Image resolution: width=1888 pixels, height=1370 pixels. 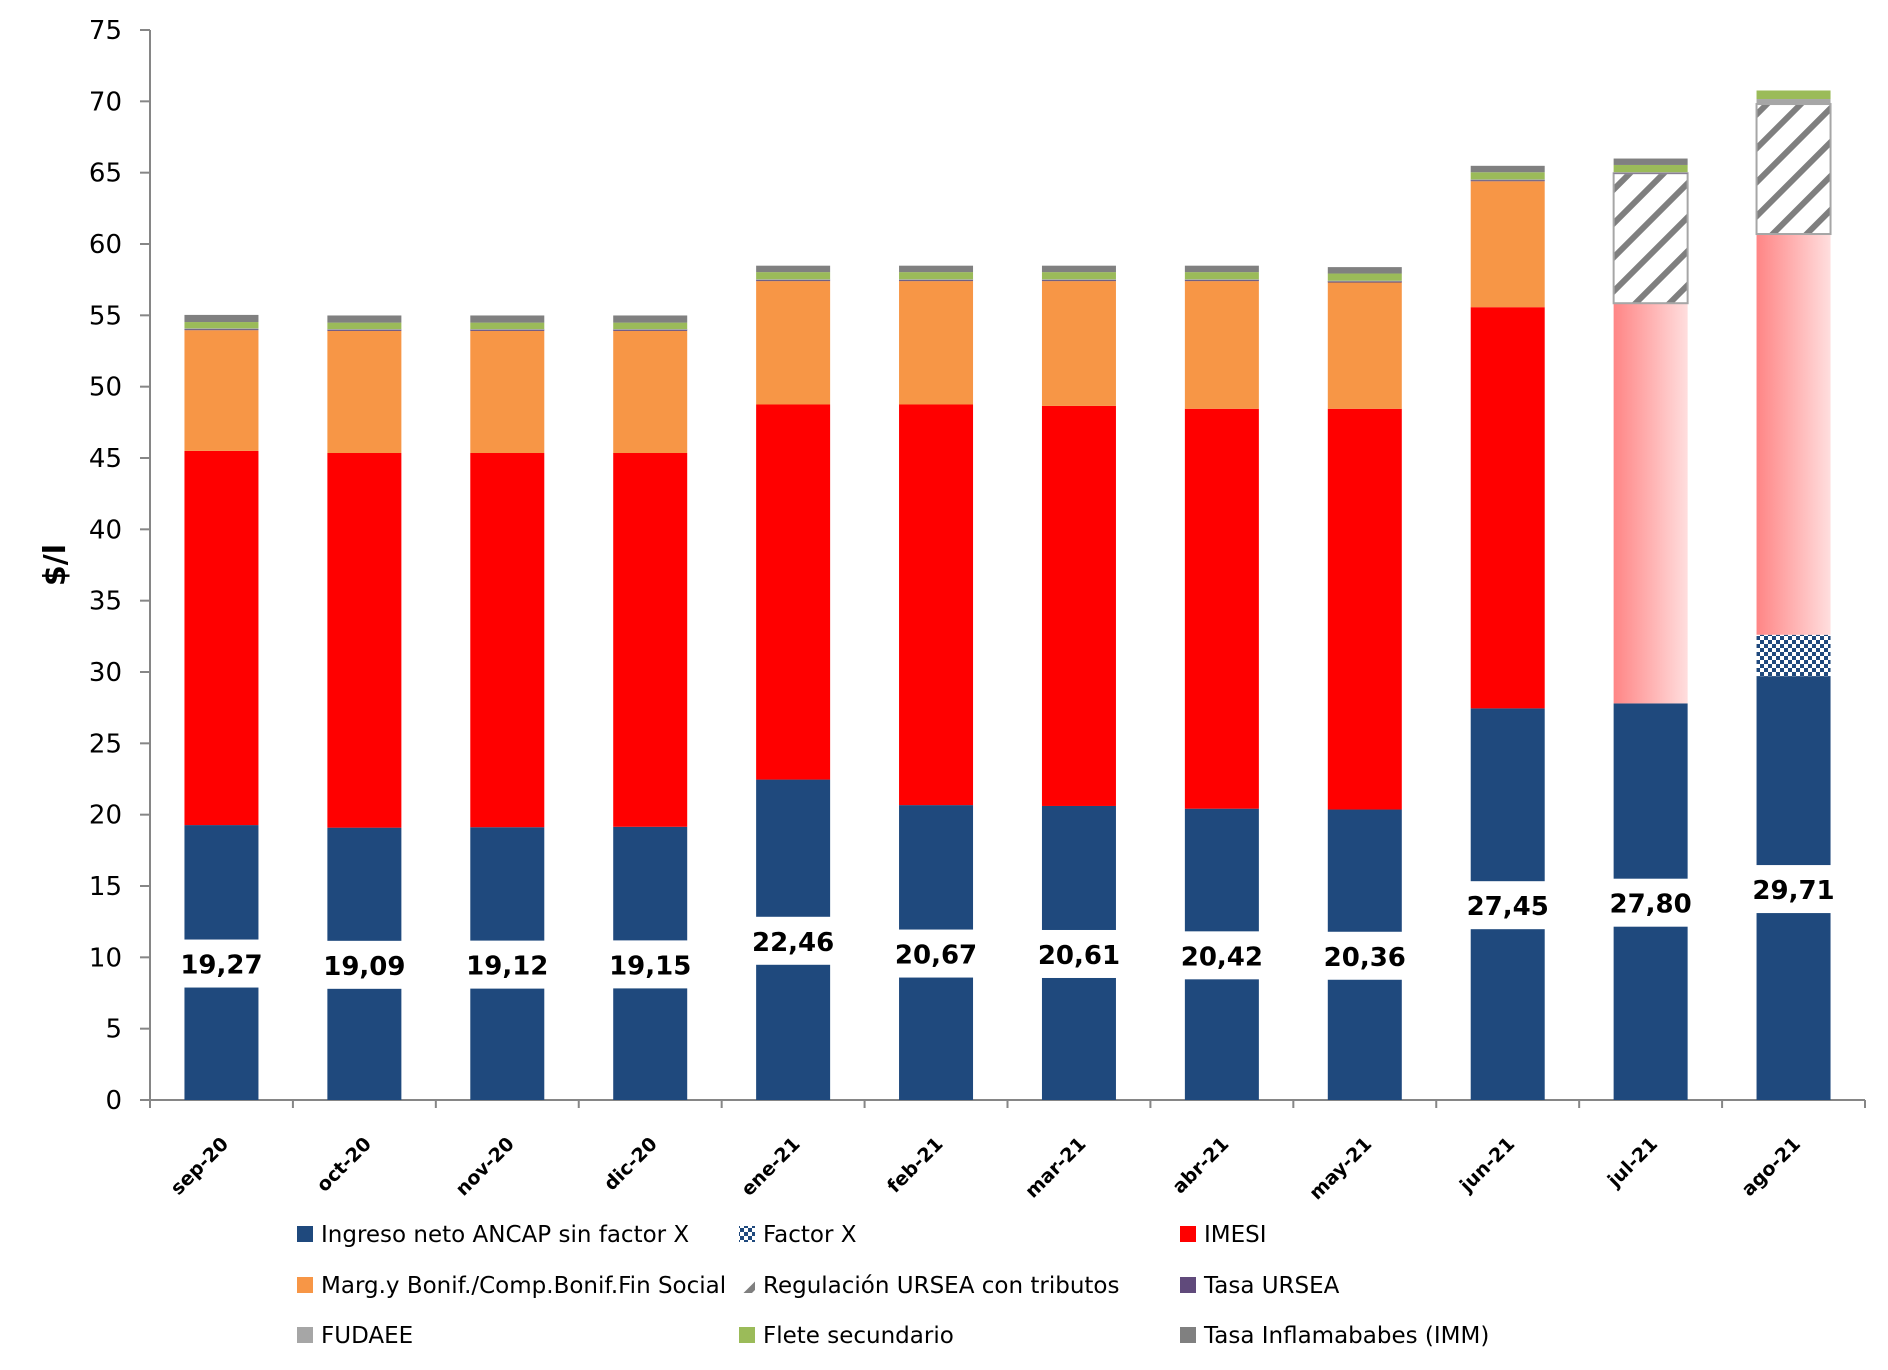 I want to click on data-label: 20,42, so click(x=1222, y=957).